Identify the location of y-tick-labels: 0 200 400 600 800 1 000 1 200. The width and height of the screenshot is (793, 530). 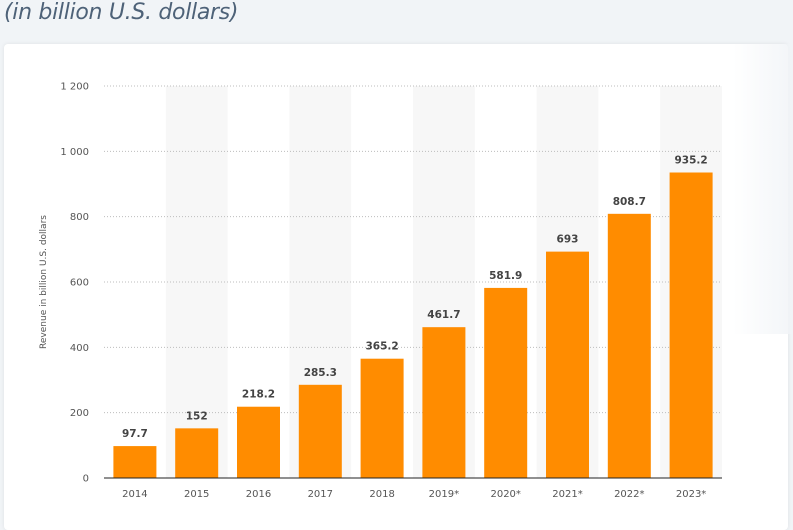
(74, 283).